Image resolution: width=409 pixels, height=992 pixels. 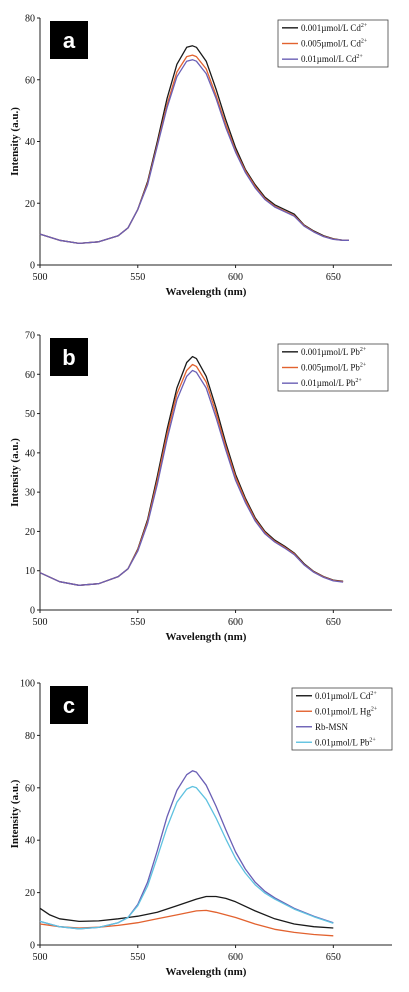 What do you see at coordinates (30, 414) in the screenshot?
I see `y-tick-label: 50` at bounding box center [30, 414].